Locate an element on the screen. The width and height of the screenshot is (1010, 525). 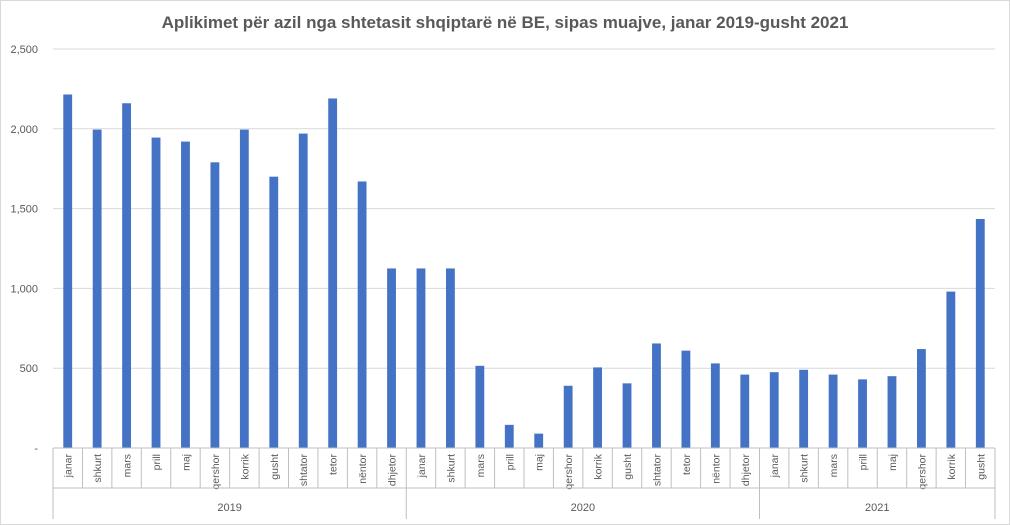
y-tick-label: 2,000 is located at coordinates (24, 130).